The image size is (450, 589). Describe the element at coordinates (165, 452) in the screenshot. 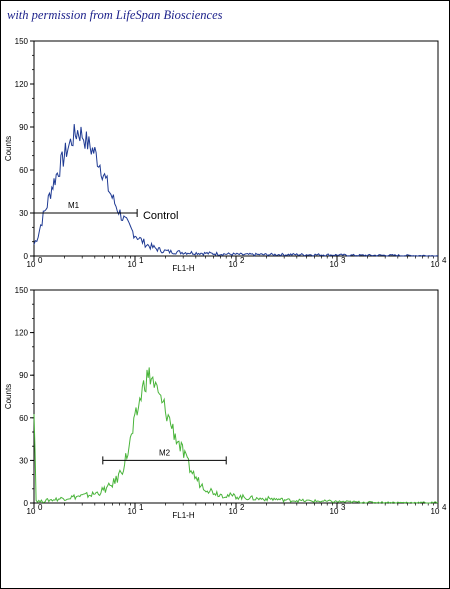

I see `gate-label: M2` at that location.